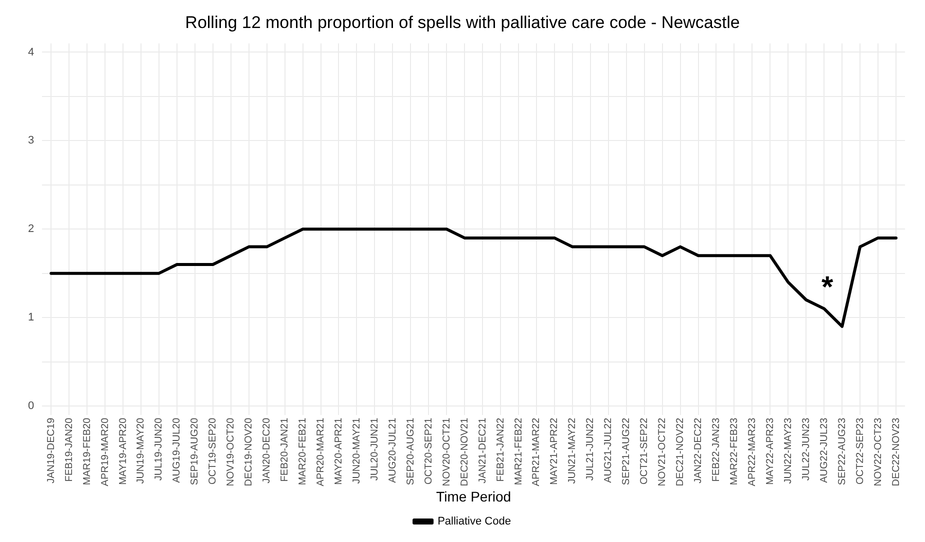 This screenshot has width=925, height=542. Describe the element at coordinates (500, 449) in the screenshot. I see `x-tick-label: FEB21-JAN22` at that location.